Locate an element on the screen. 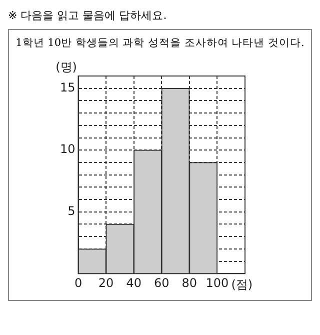 This screenshot has width=320, height=335. x-tick-label: 40 is located at coordinates (134, 283).